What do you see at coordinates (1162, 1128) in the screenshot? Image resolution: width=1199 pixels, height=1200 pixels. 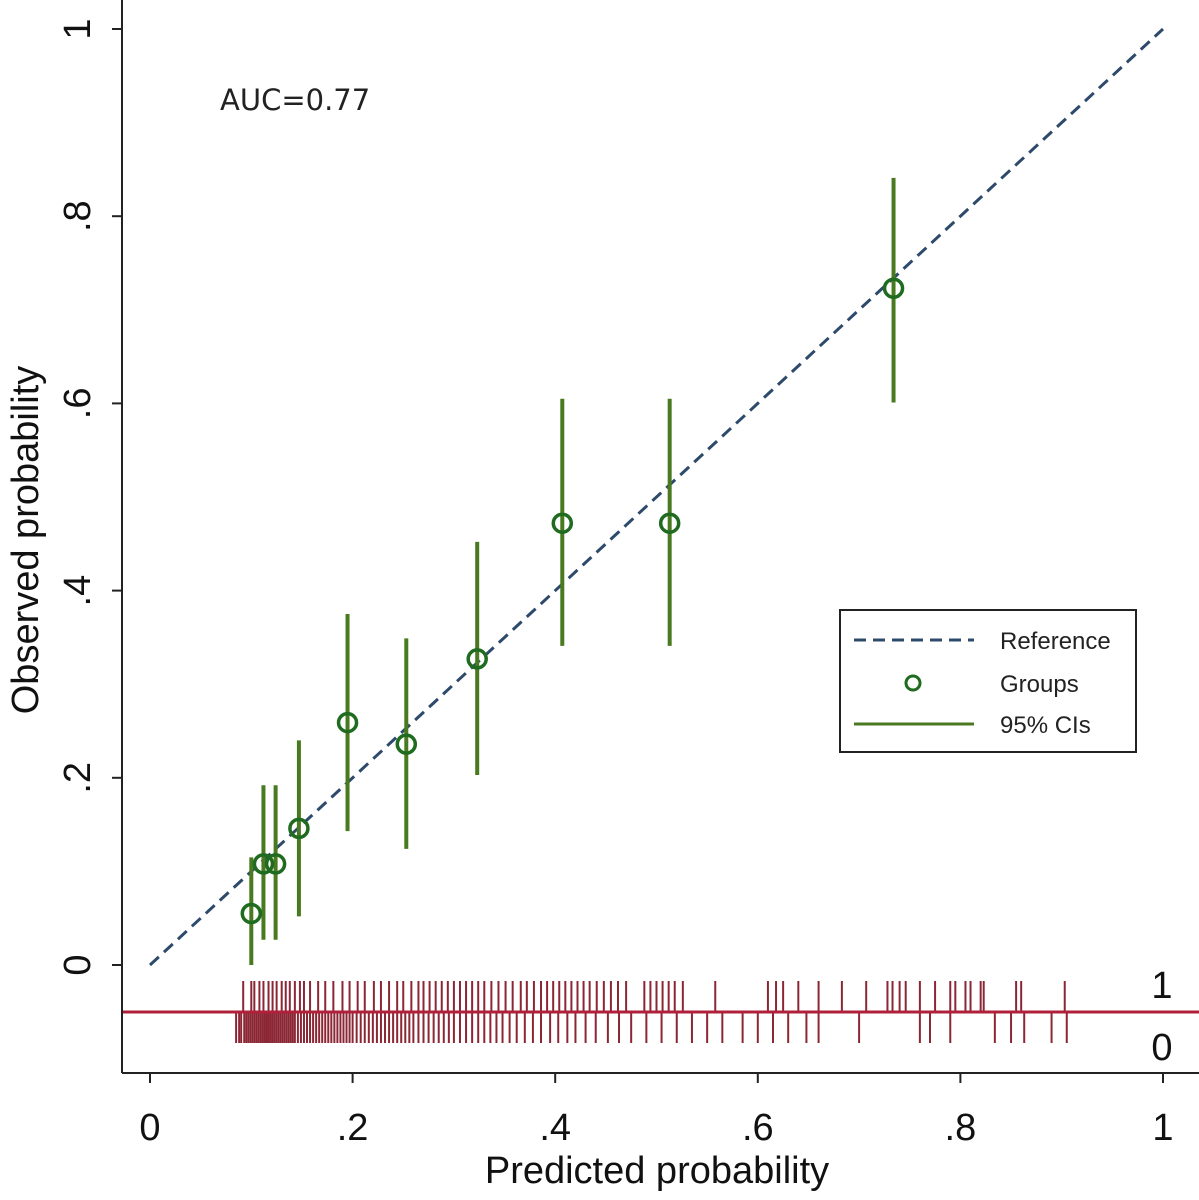 I see `x-tick-label: 1` at bounding box center [1162, 1128].